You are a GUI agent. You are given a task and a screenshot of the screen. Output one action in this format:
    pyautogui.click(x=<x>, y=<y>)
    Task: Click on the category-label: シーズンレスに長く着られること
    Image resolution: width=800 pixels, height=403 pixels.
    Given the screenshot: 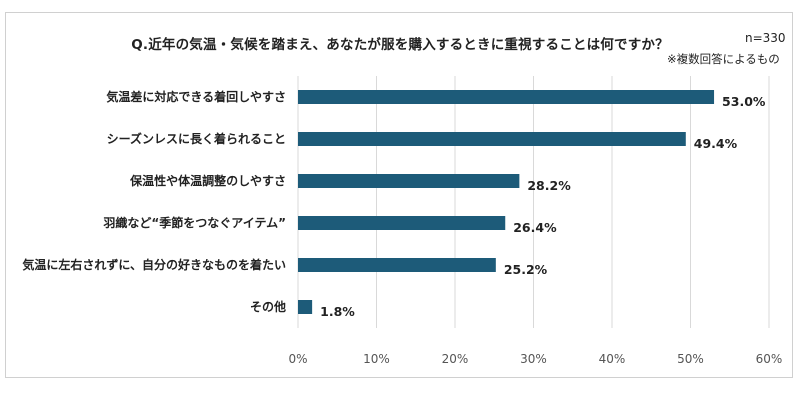 What is the action you would take?
    pyautogui.click(x=196, y=138)
    